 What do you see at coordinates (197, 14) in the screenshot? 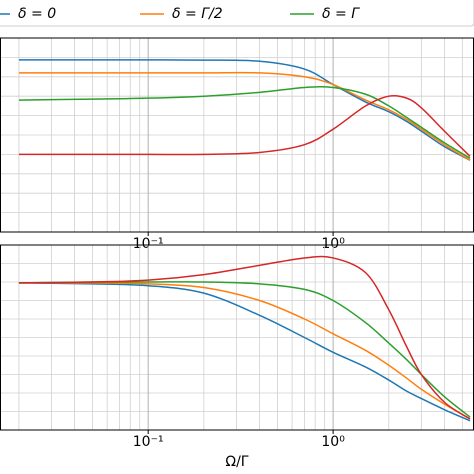
I see `legend-label: δ = Γ/2` at bounding box center [197, 14].